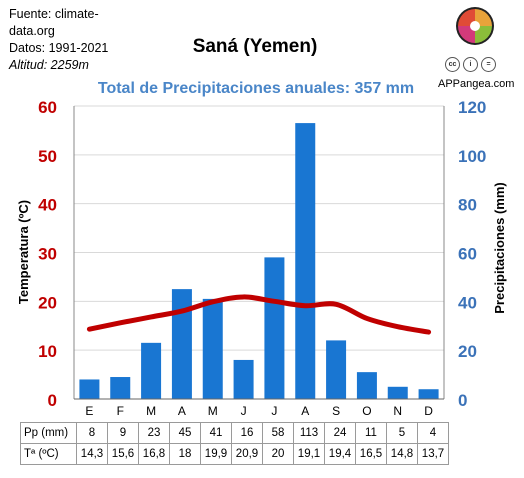 This screenshot has width=524, height=478. I want to click on table-cell: 113, so click(309, 433).